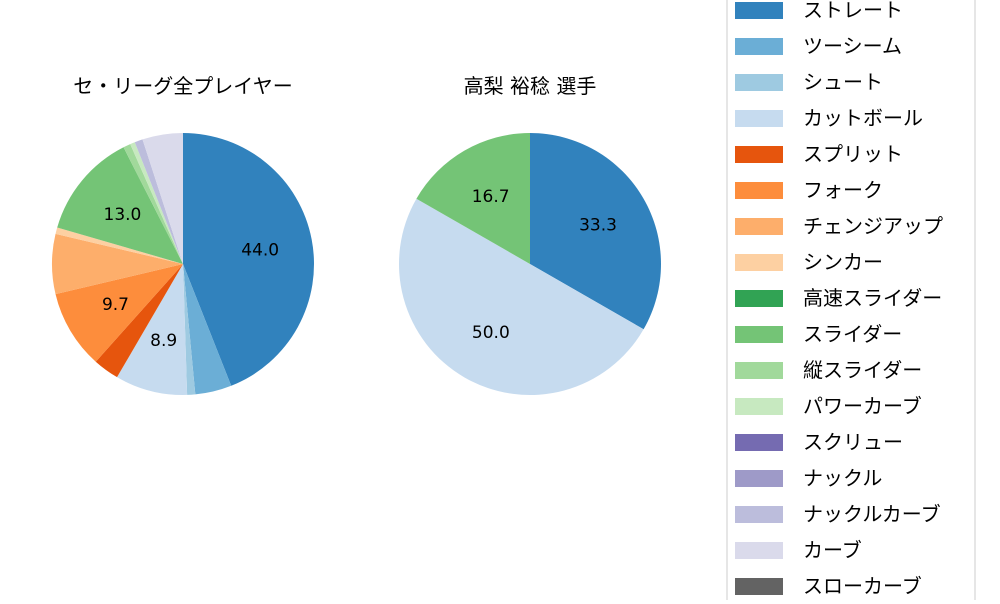 This screenshot has height=604, width=1000. What do you see at coordinates (862, 586) in the screenshot?
I see `legend-label: スローカーブ` at bounding box center [862, 586].